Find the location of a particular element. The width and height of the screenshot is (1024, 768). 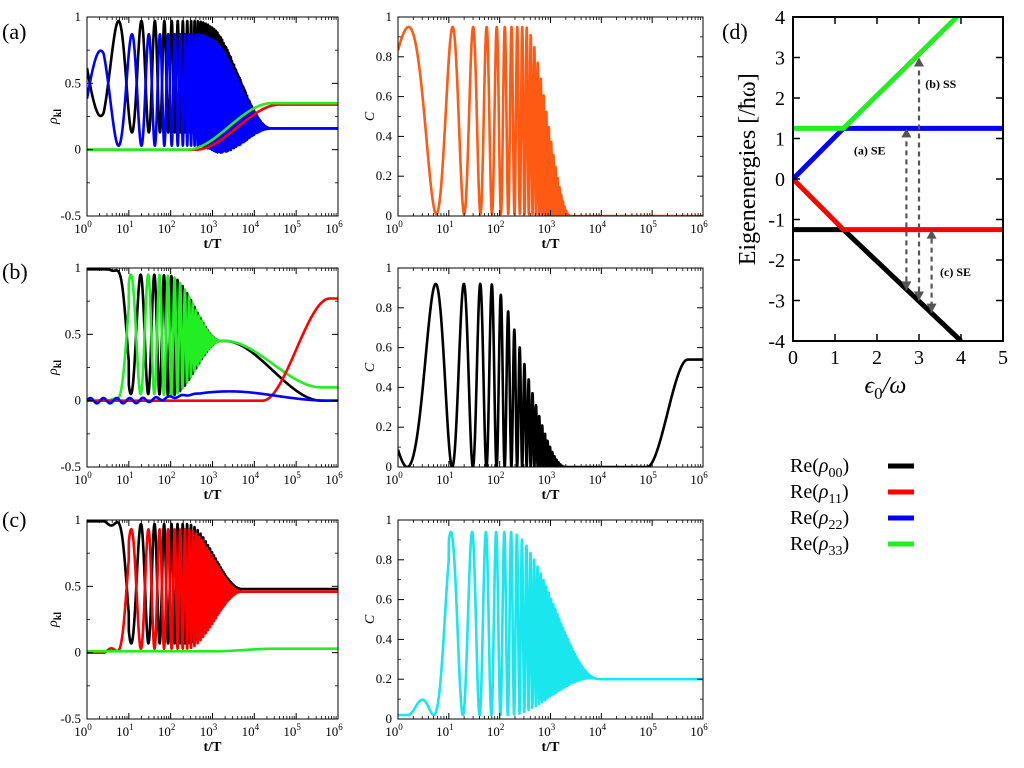

chart-c-C: 10⁰ 10¹ 10² 10³ 10⁴ 10⁵ 10⁶ 1 0.8 0.6 0.4 0.2 0 t/T C is located at coordinates (535, 633).